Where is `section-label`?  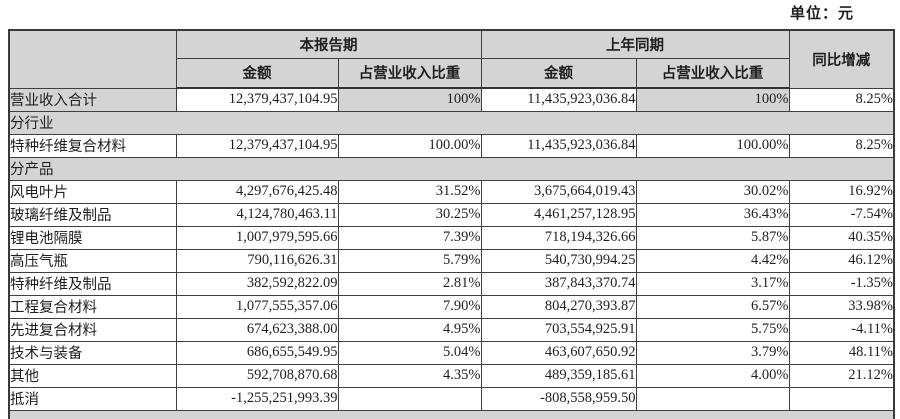 section-label is located at coordinates (451, 414).